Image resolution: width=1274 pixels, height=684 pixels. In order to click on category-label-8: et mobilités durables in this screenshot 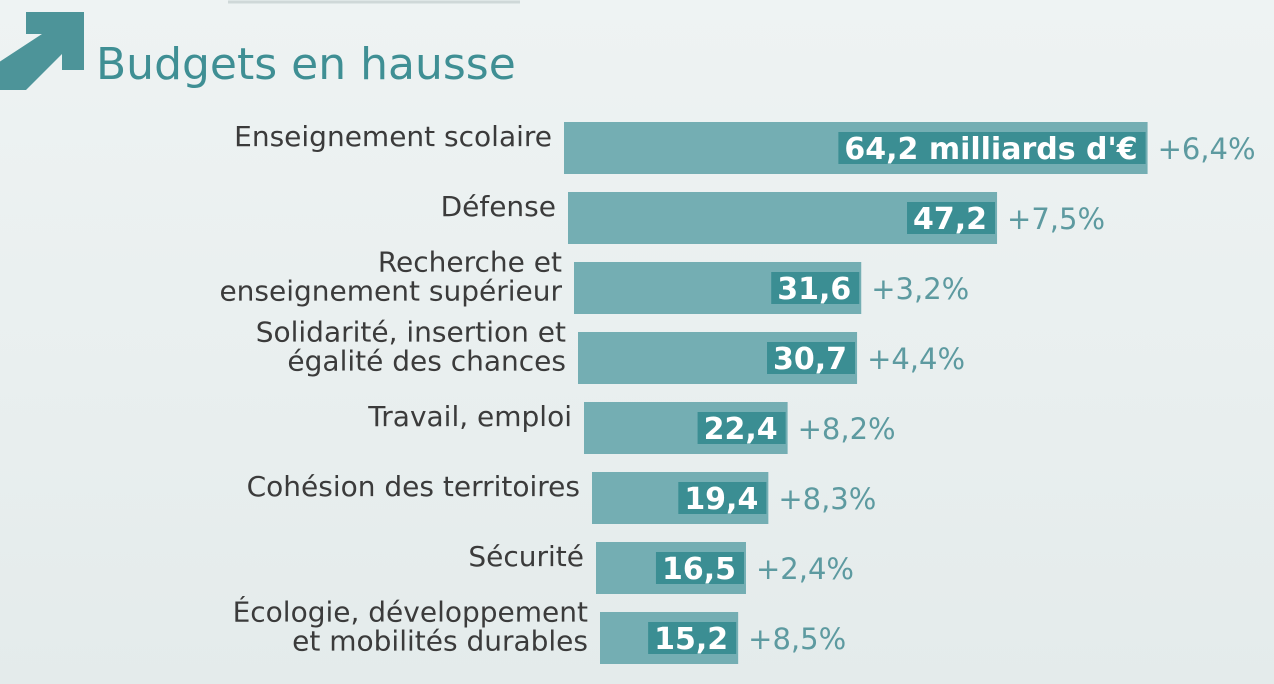, I will do `click(440, 641)`.